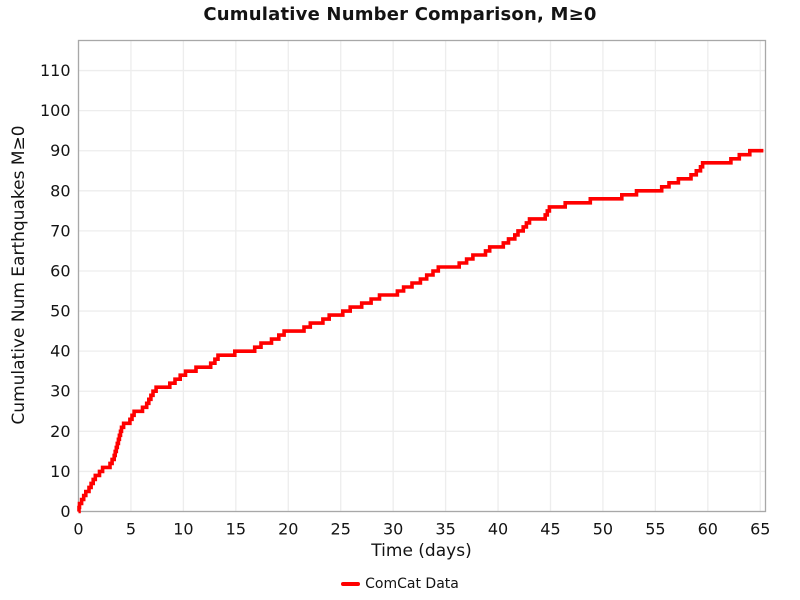  I want to click on x-tick-label: 55, so click(655, 529).